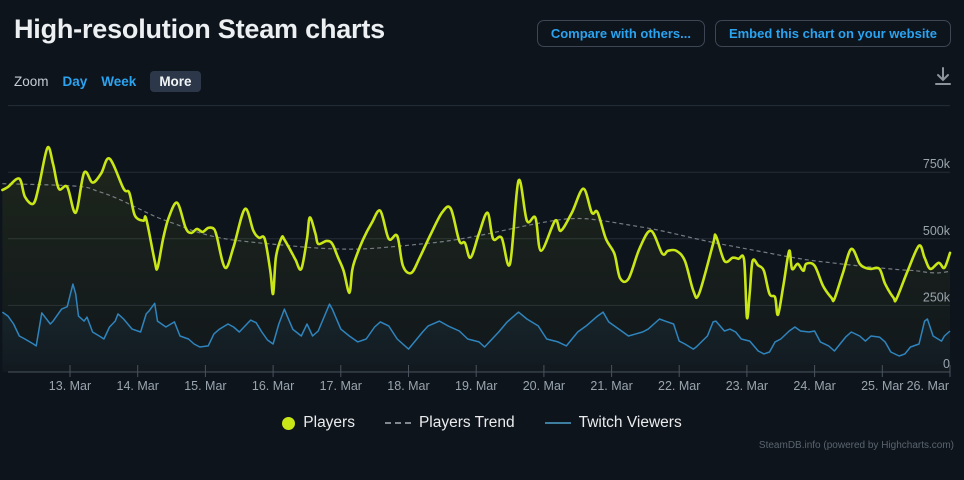 Image resolution: width=964 pixels, height=480 pixels. What do you see at coordinates (679, 386) in the screenshot?
I see `x-axis-label: 22. Mar` at bounding box center [679, 386].